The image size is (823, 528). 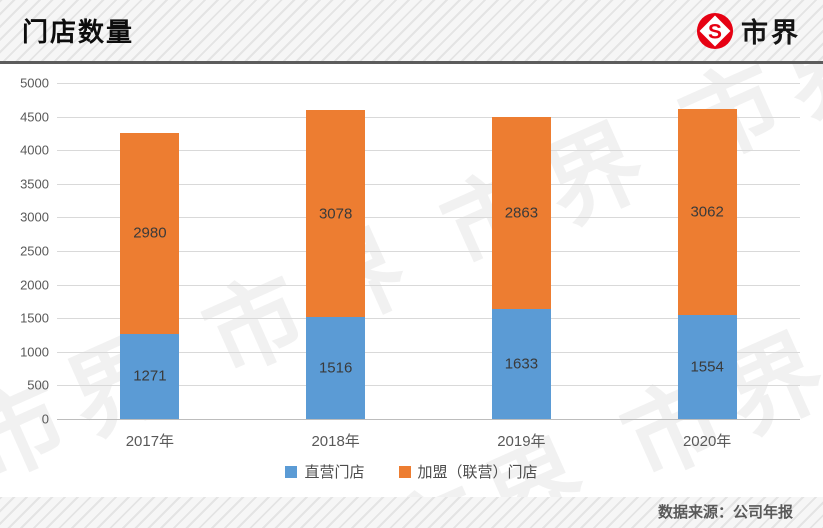 I want to click on bar-value-label: 3062, so click(x=707, y=212).